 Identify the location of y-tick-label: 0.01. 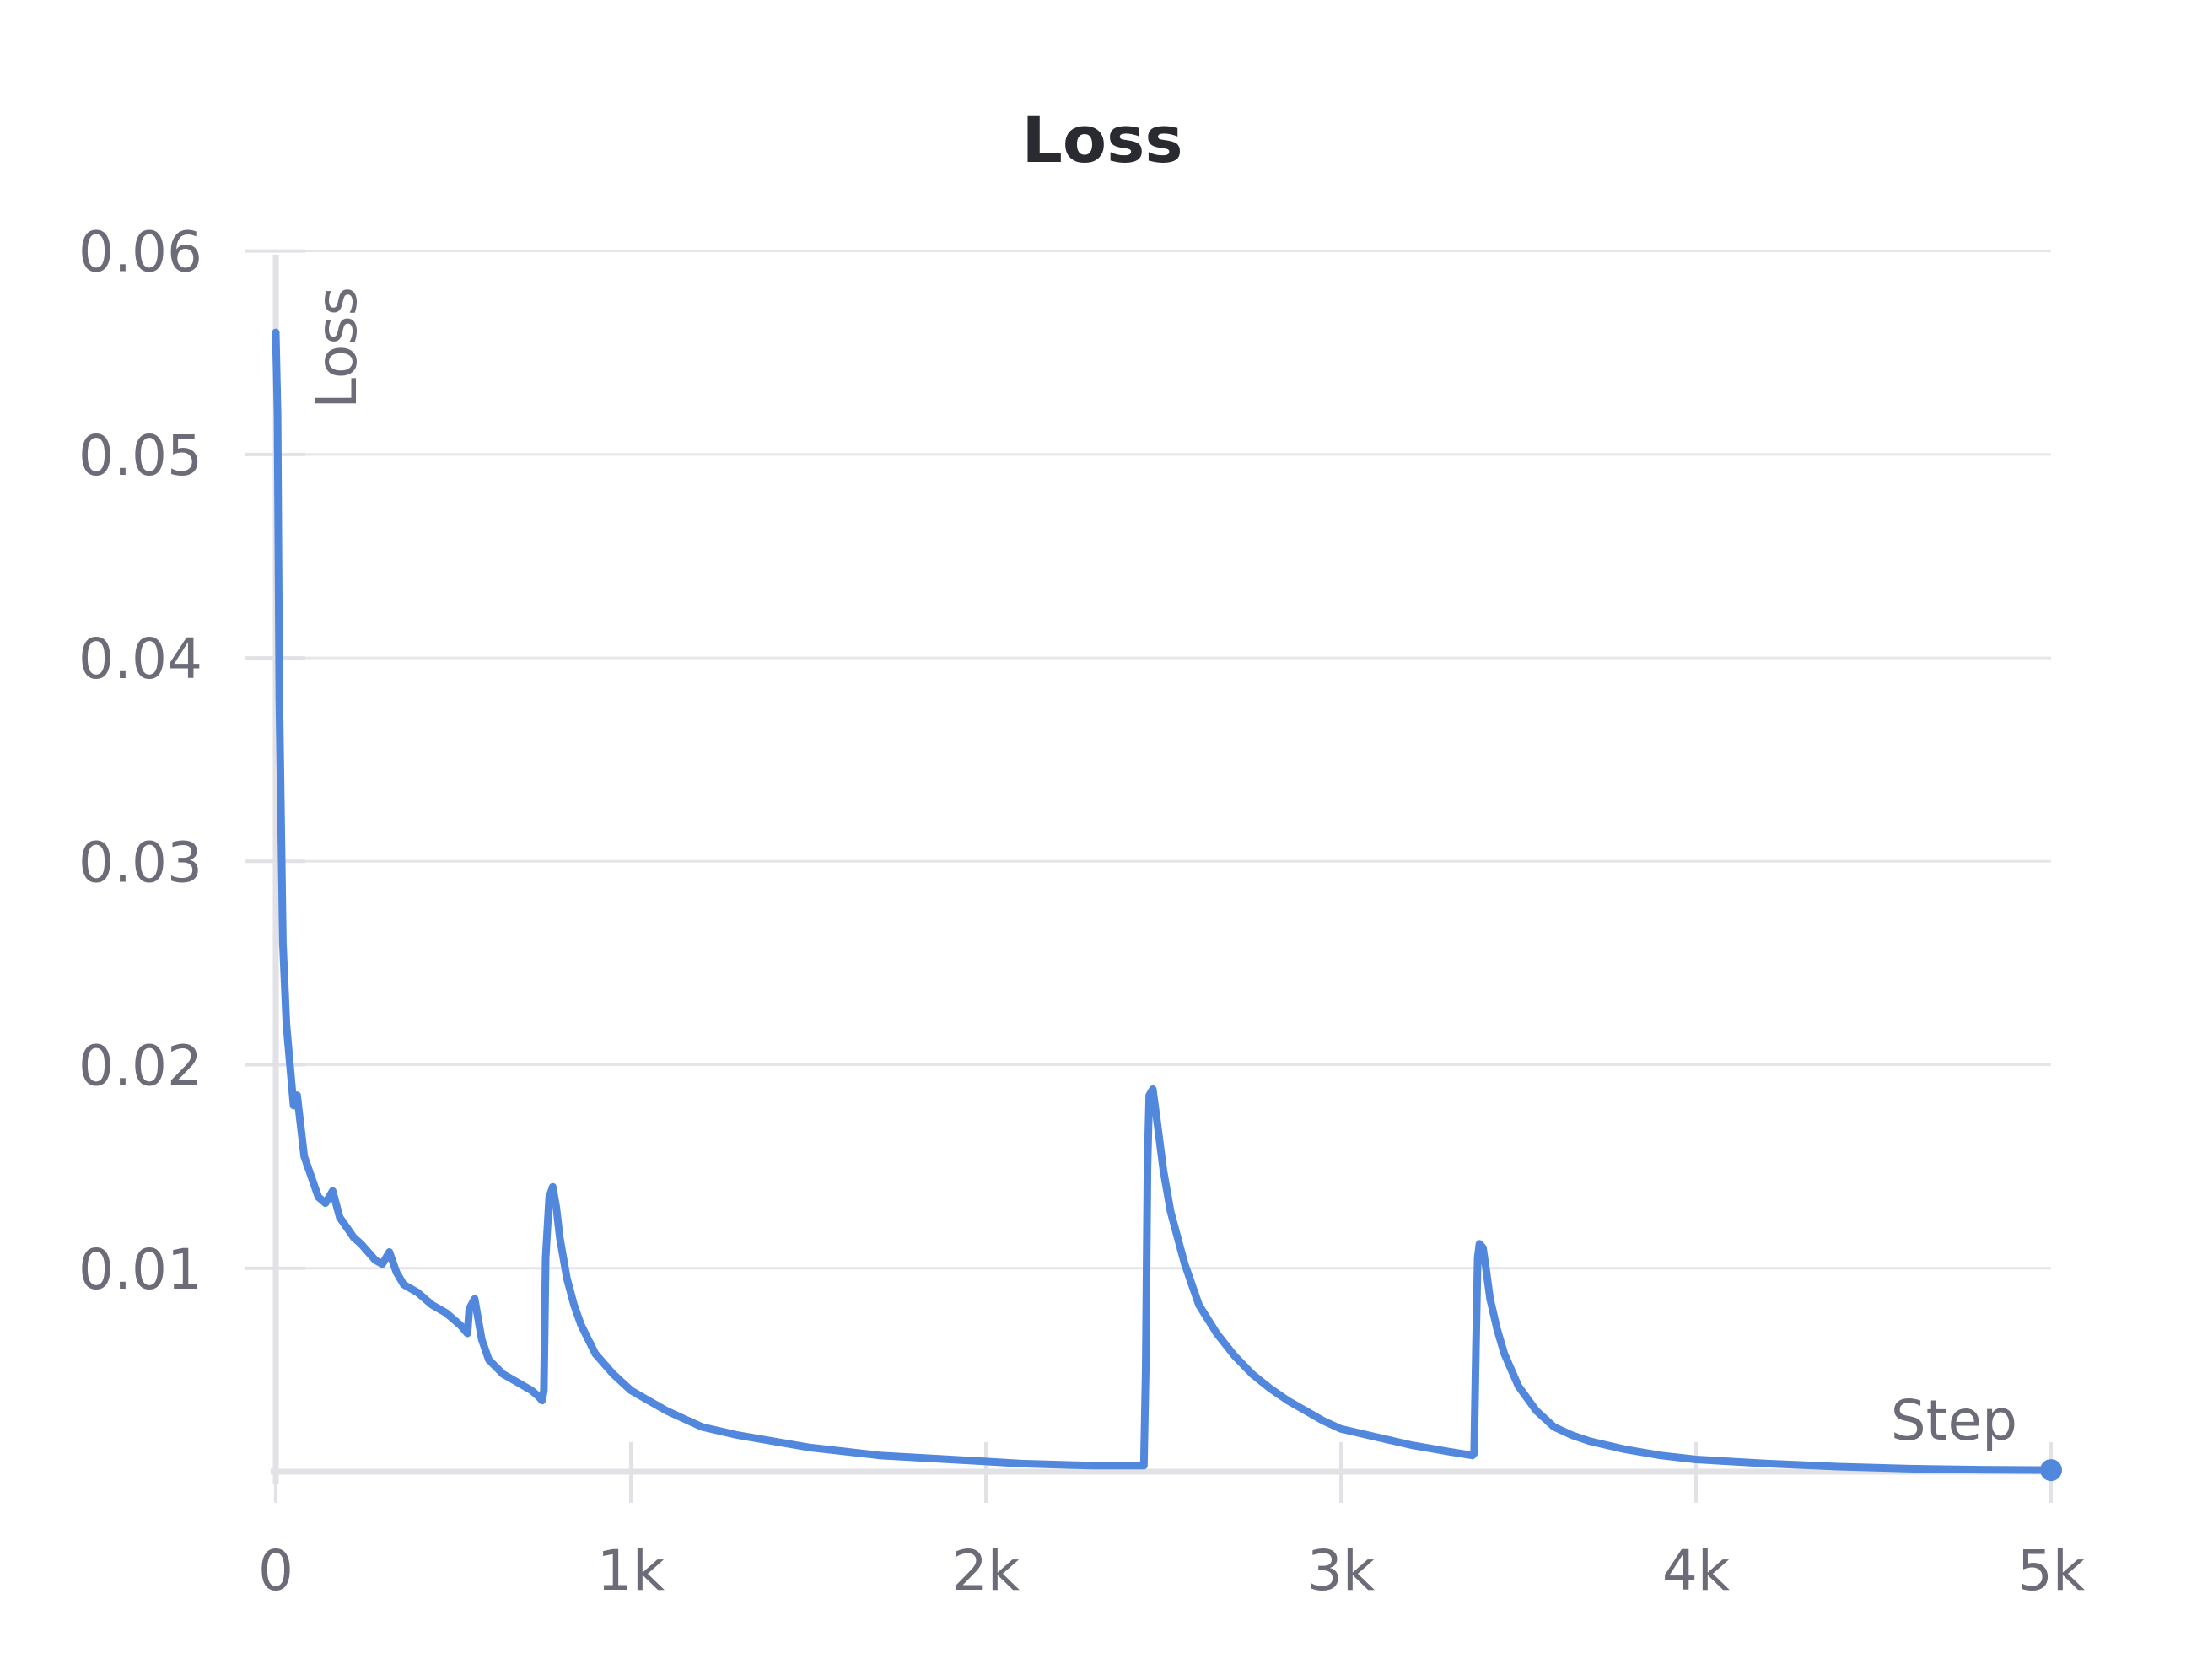
(140, 1269).